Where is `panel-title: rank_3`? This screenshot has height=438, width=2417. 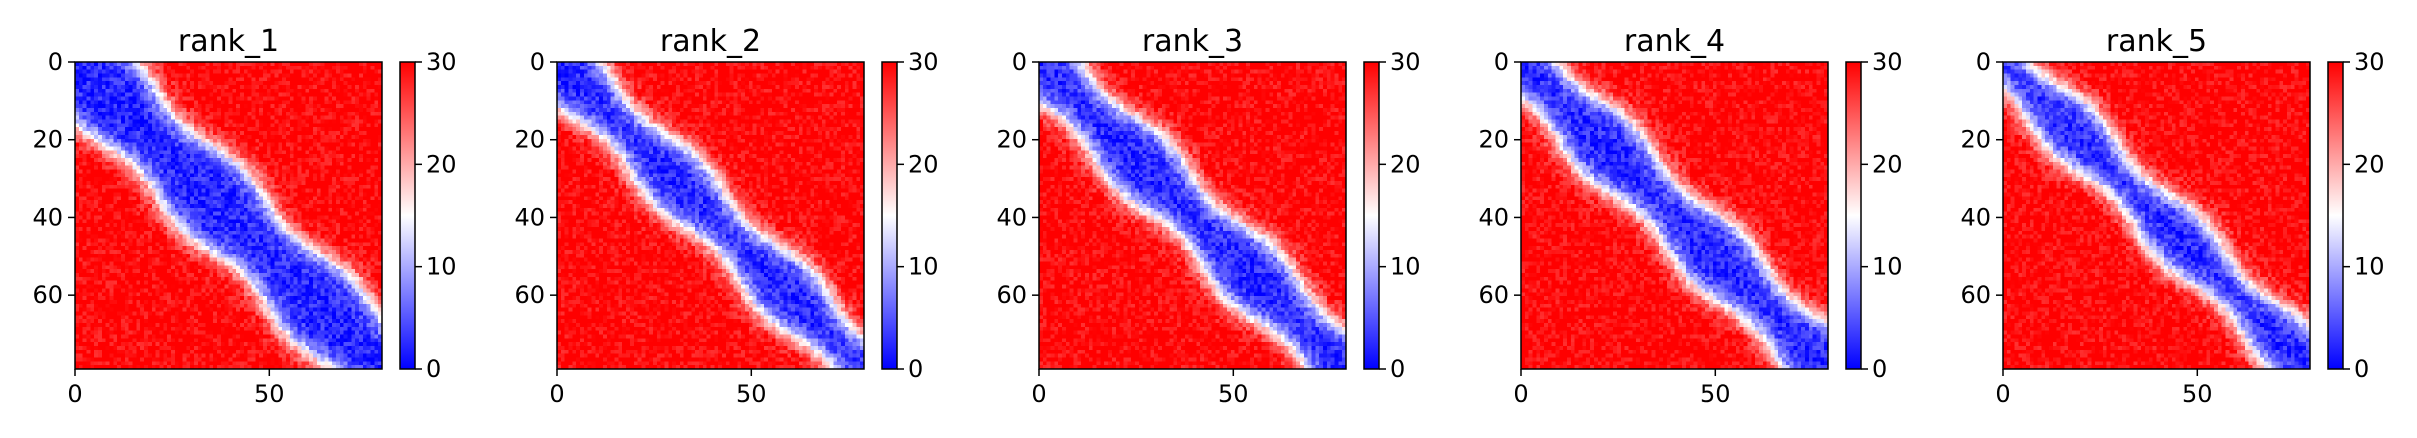
panel-title: rank_3 is located at coordinates (1192, 41).